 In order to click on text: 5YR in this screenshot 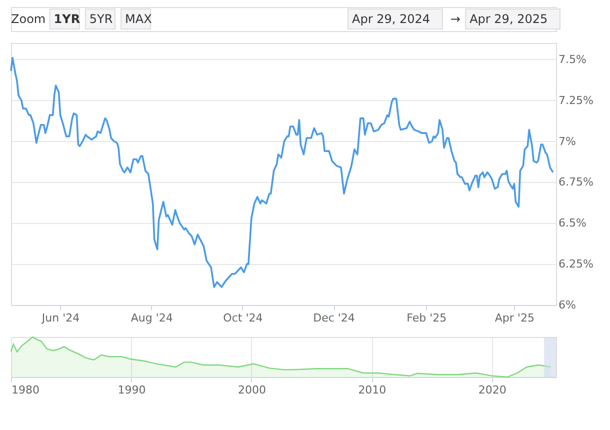, I will do `click(101, 19)`.